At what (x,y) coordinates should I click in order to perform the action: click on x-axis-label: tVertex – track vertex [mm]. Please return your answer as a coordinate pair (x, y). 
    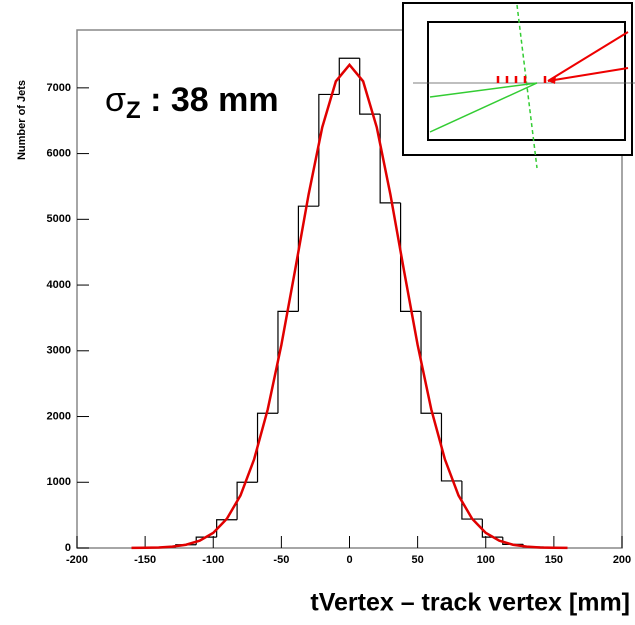
    Looking at the image, I should click on (470, 603).